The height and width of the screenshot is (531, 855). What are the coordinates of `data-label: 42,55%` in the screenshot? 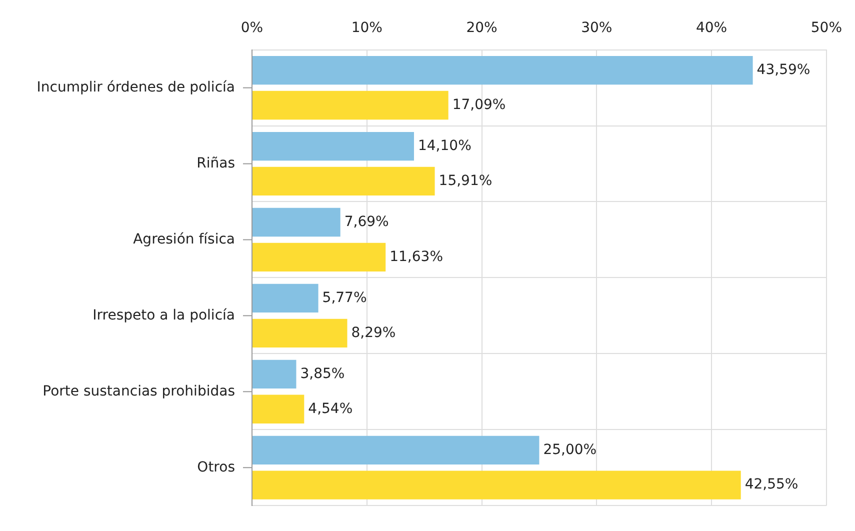 It's located at (771, 484).